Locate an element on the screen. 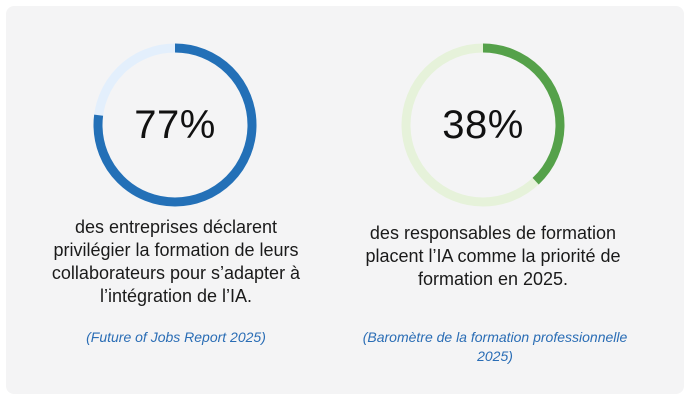  stat-value: 77% is located at coordinates (175, 124).